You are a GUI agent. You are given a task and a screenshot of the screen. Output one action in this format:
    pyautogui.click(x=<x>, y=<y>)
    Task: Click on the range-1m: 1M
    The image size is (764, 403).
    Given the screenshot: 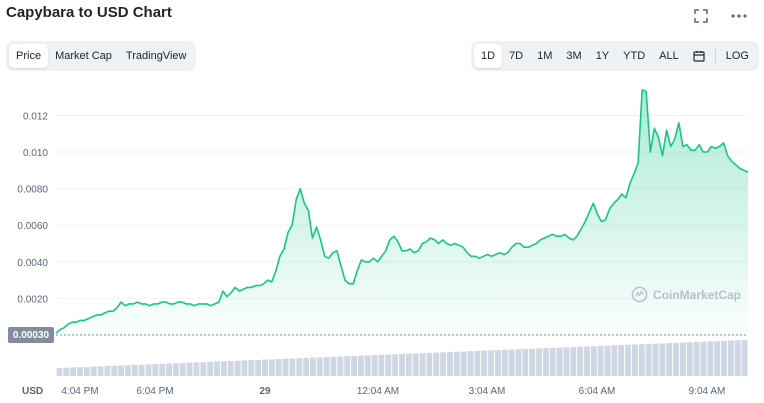 What is the action you would take?
    pyautogui.click(x=545, y=56)
    